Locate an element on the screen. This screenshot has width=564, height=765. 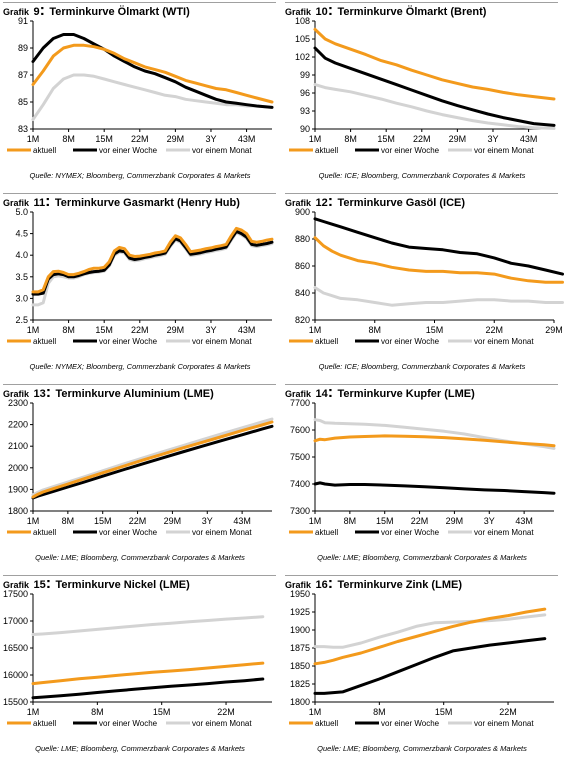
y-tick-label: 880 is located at coordinates (302, 239).